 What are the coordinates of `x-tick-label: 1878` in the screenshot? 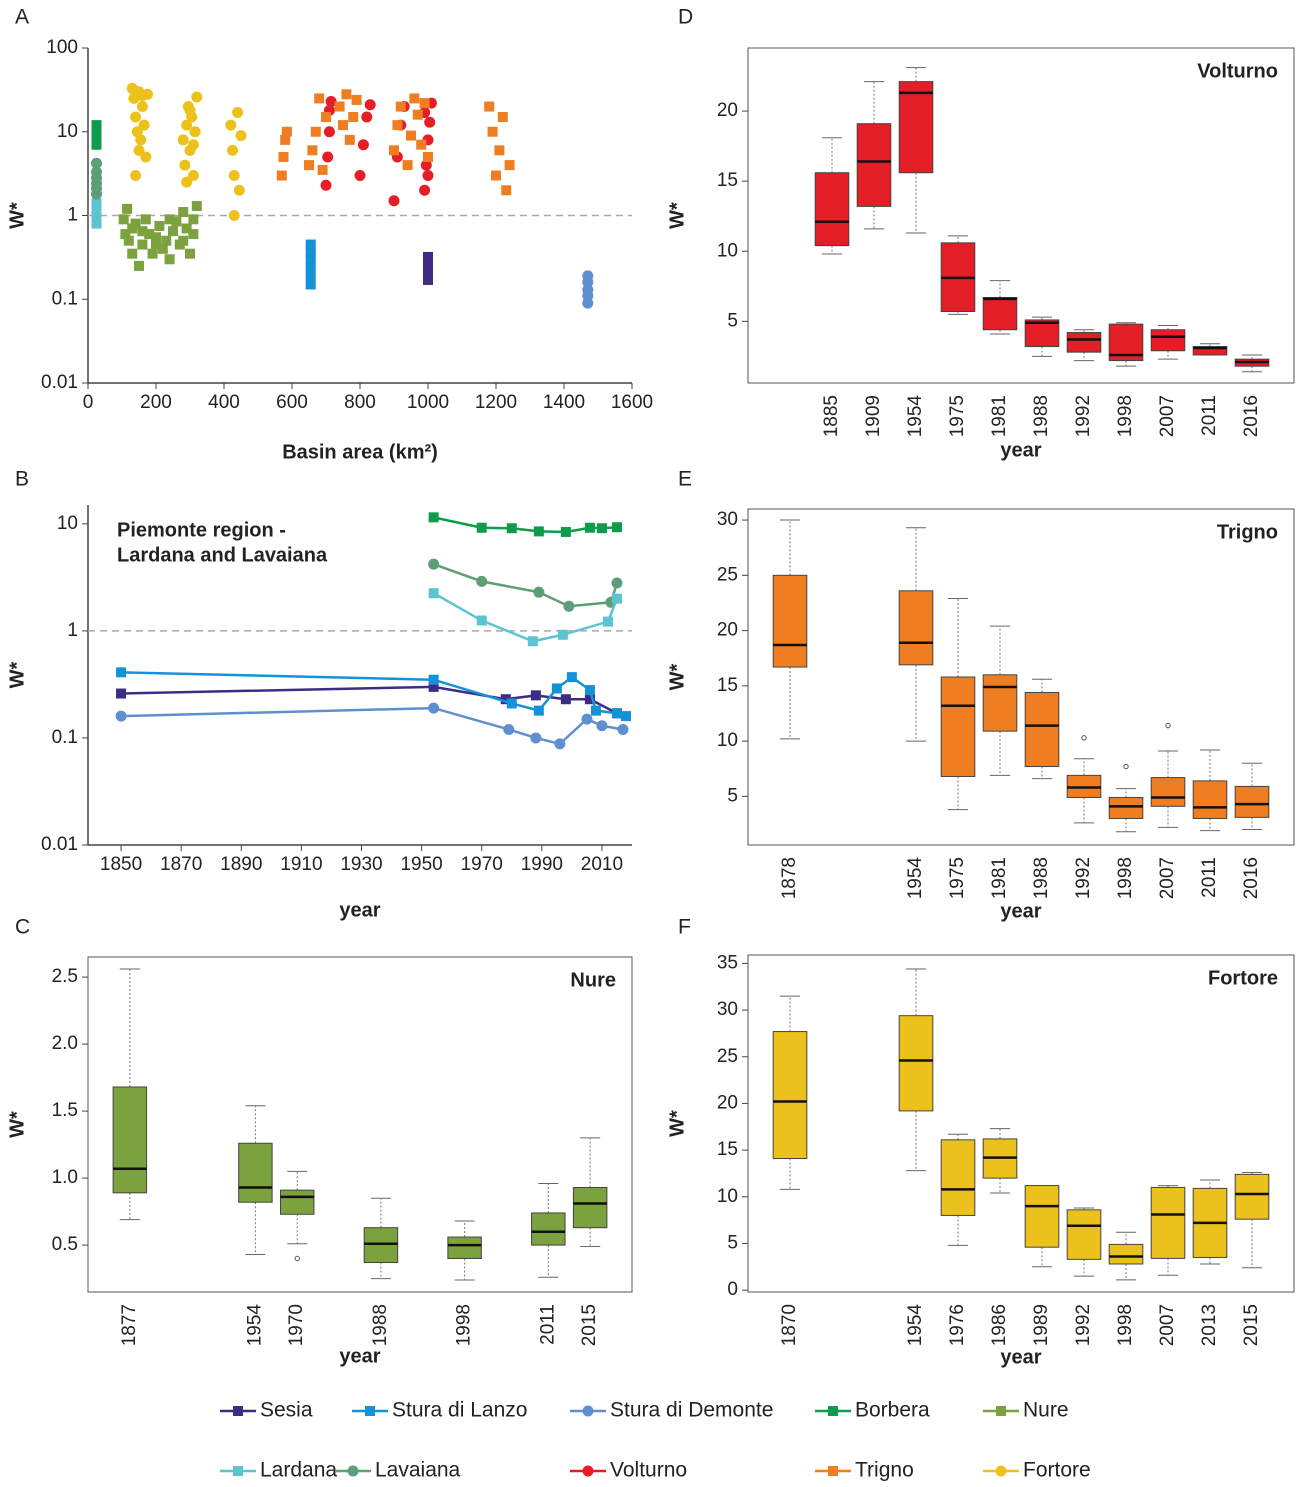 It's located at (789, 878).